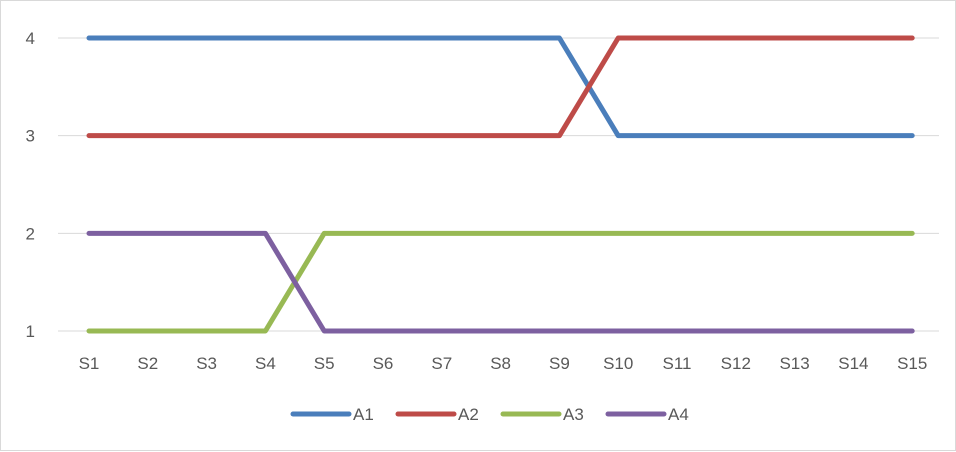  What do you see at coordinates (383, 363) in the screenshot?
I see `x-tick-label-s6: S6` at bounding box center [383, 363].